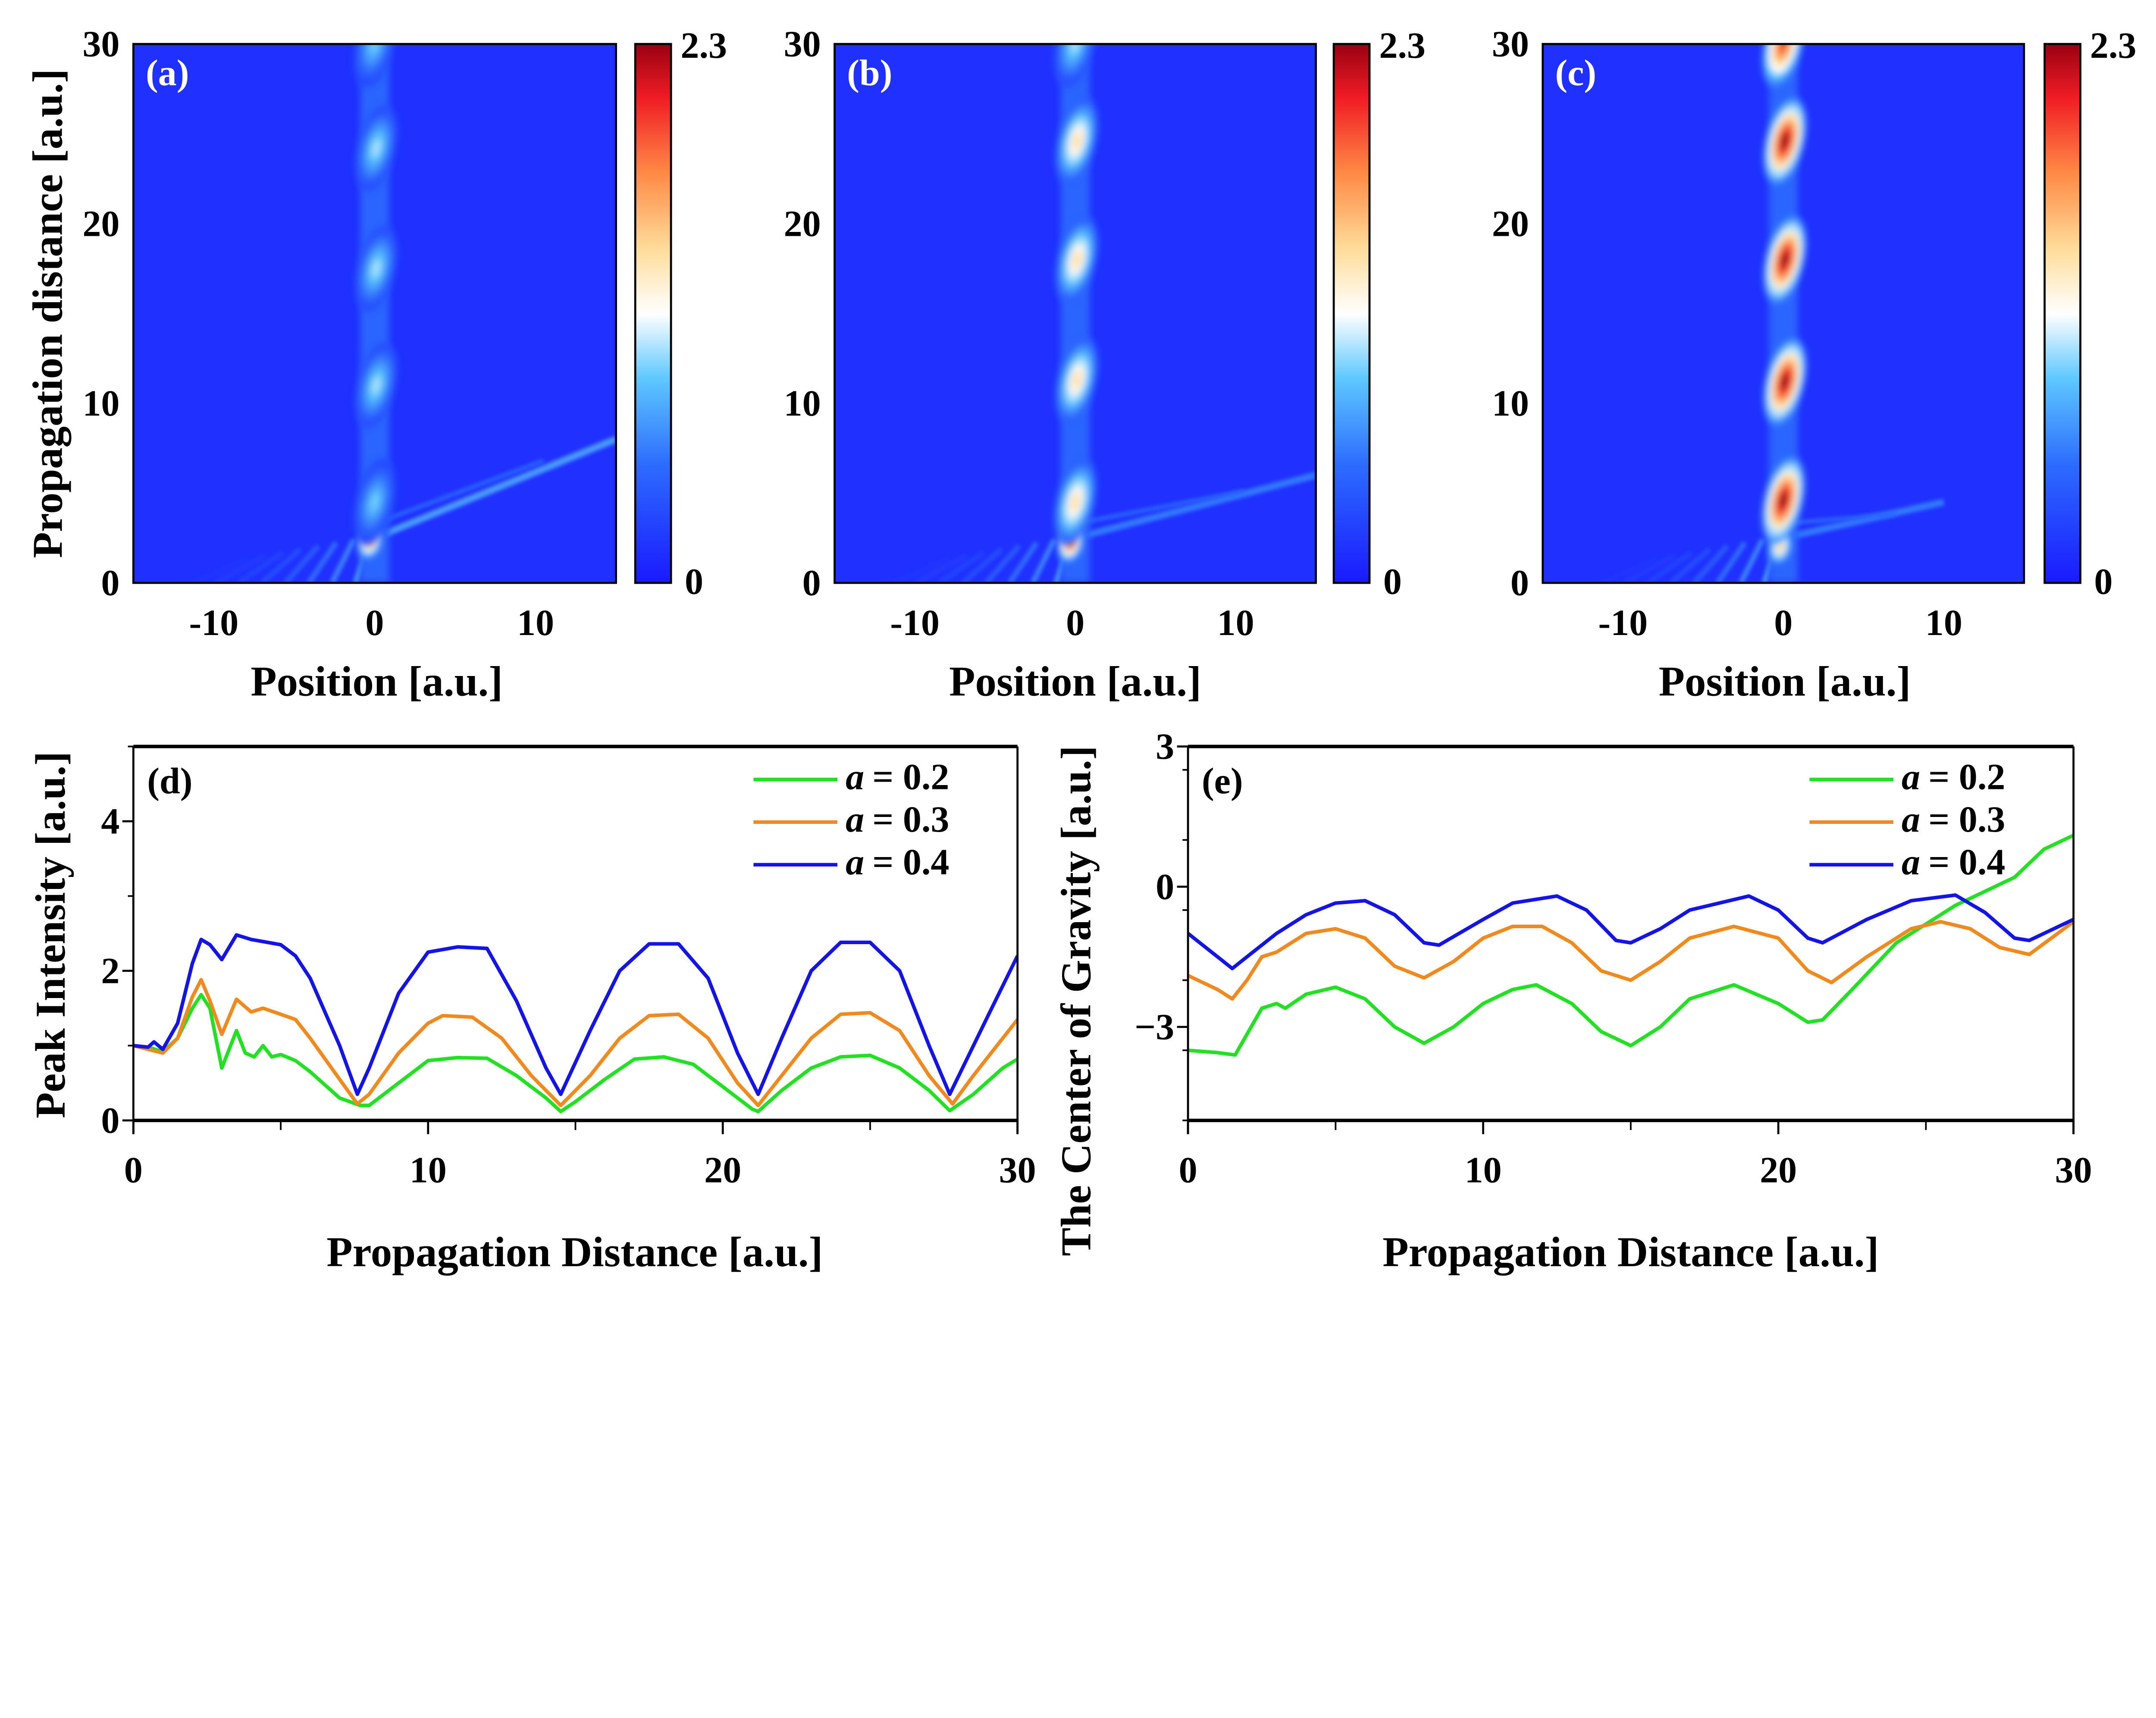 This screenshot has width=2156, height=1718. I want to click on panel-b-heatmap: 2.3 0 (b) -10 0 10 0 10 20 30 Position [a.u.], so click(1105, 364).